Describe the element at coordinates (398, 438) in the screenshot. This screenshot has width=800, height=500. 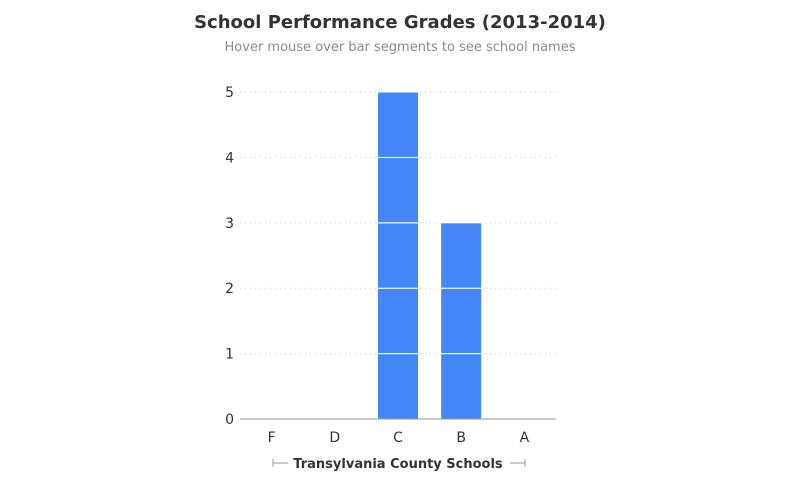
I see `x-tick-label: C` at that location.